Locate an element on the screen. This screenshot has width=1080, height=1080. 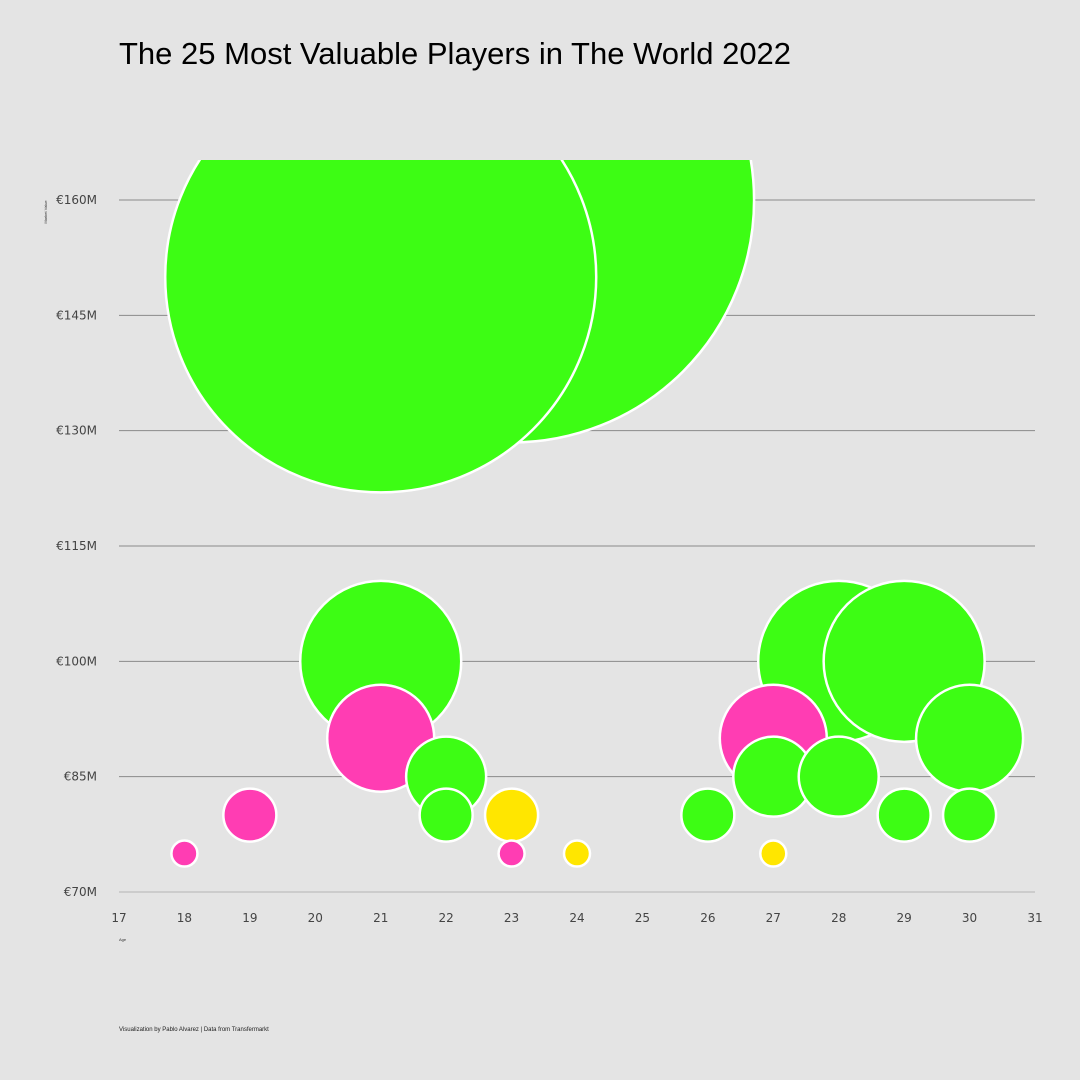
x-tick-label: 17 is located at coordinates (118, 918).